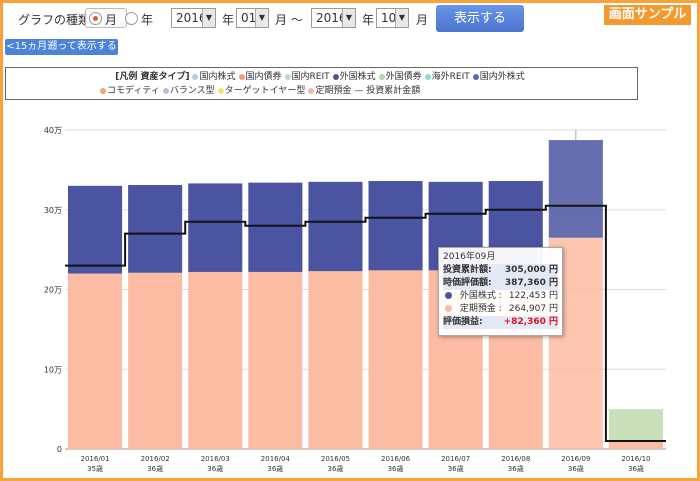 Image resolution: width=700 pixels, height=481 pixels. I want to click on tooltip-series-label: 外国株式 :, so click(480, 296).